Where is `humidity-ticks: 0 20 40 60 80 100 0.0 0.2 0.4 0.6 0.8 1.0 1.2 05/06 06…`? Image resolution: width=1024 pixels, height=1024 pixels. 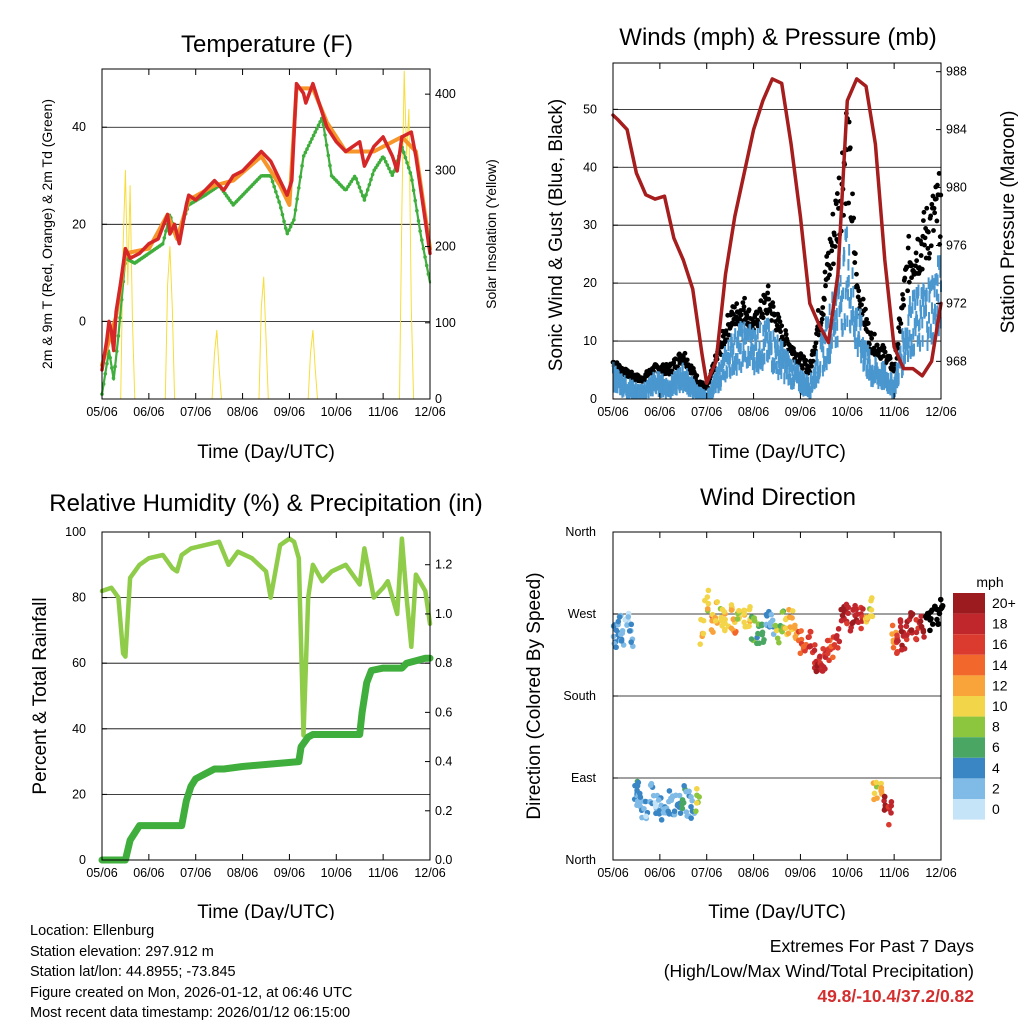 humidity-ticks: 0 20 40 60 80 100 0.0 0.2 0.4 0.6 0.8 1.0 1.2 05/06 06… is located at coordinates (258, 702).